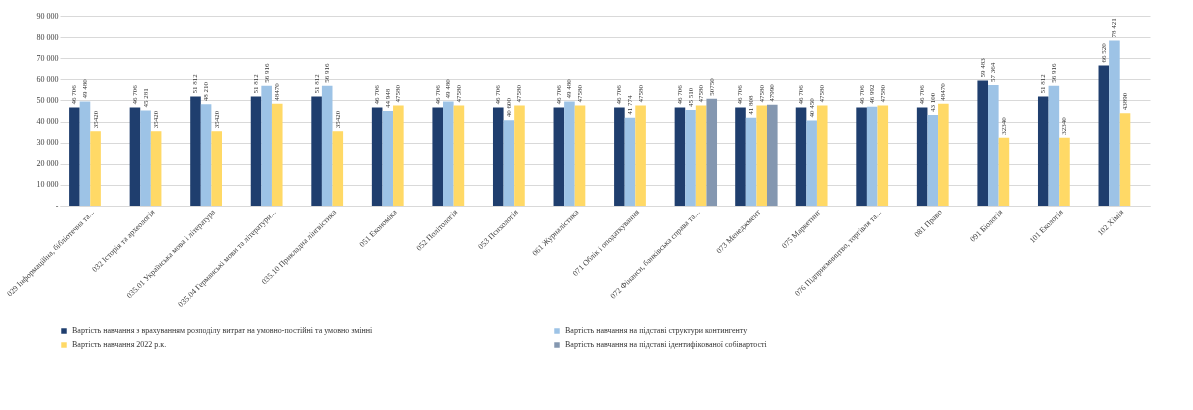  Describe the element at coordinates (223, 330) in the screenshot. I see `legend-label: Вартість навчання з врахуванням розподілу витрат на умовно-постійні та умовно змінні` at that location.